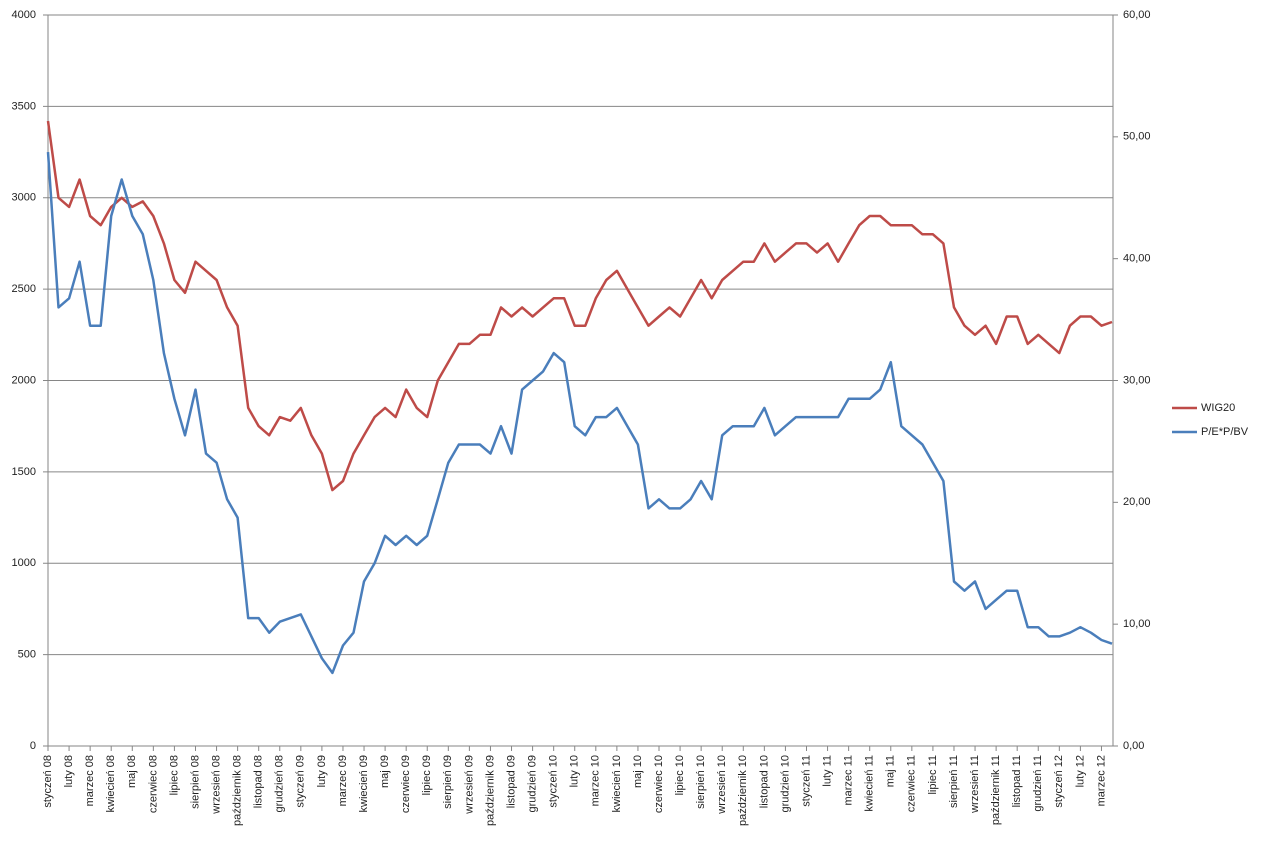 The image size is (1267, 842). I want to click on x-tick-label: sierpień 11, so click(954, 781).